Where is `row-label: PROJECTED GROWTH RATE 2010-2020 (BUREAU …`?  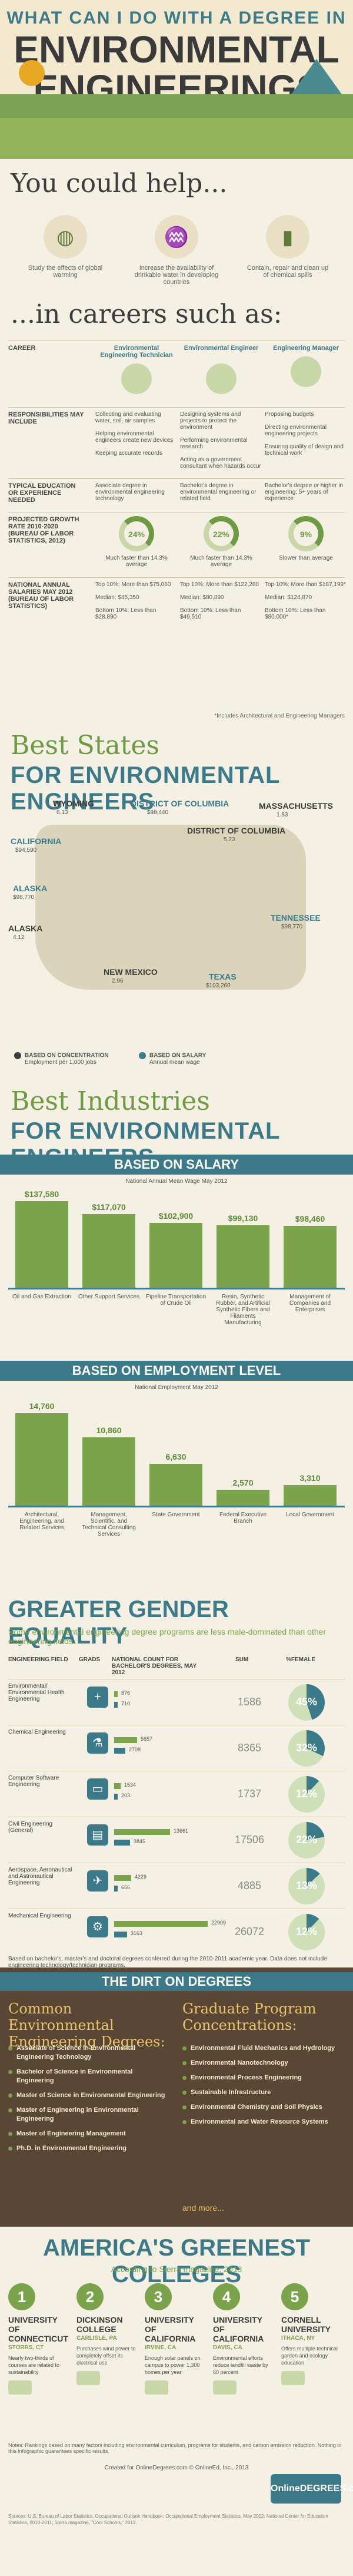
row-label: PROJECTED GROWTH RATE 2010-2020 (BUREAU … is located at coordinates (43, 530).